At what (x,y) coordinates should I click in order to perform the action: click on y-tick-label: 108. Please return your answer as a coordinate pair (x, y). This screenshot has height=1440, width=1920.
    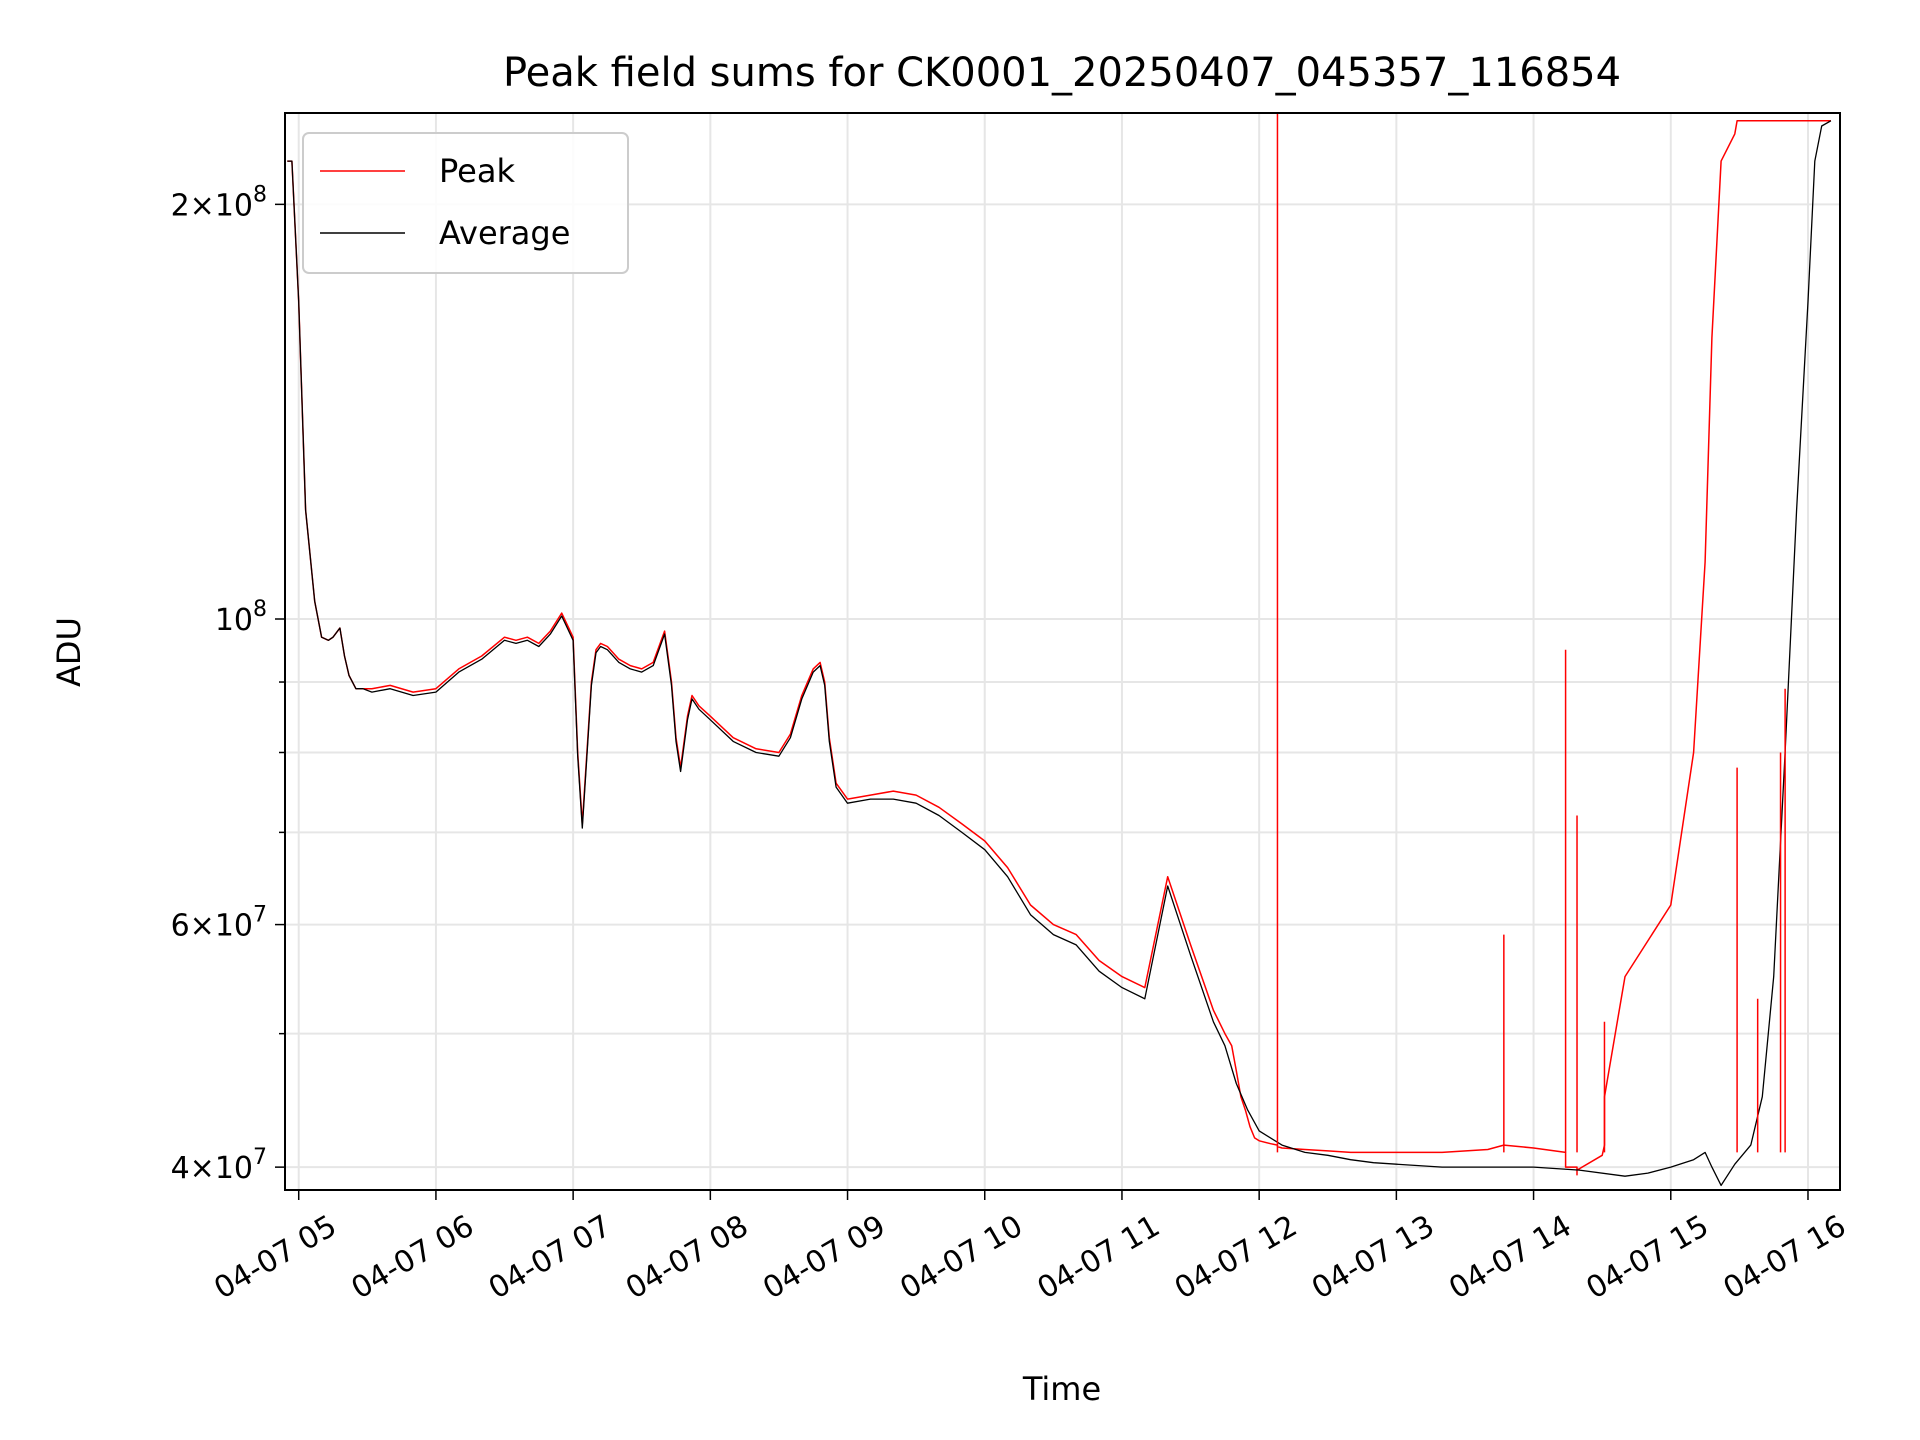
    Looking at the image, I should click on (241, 617).